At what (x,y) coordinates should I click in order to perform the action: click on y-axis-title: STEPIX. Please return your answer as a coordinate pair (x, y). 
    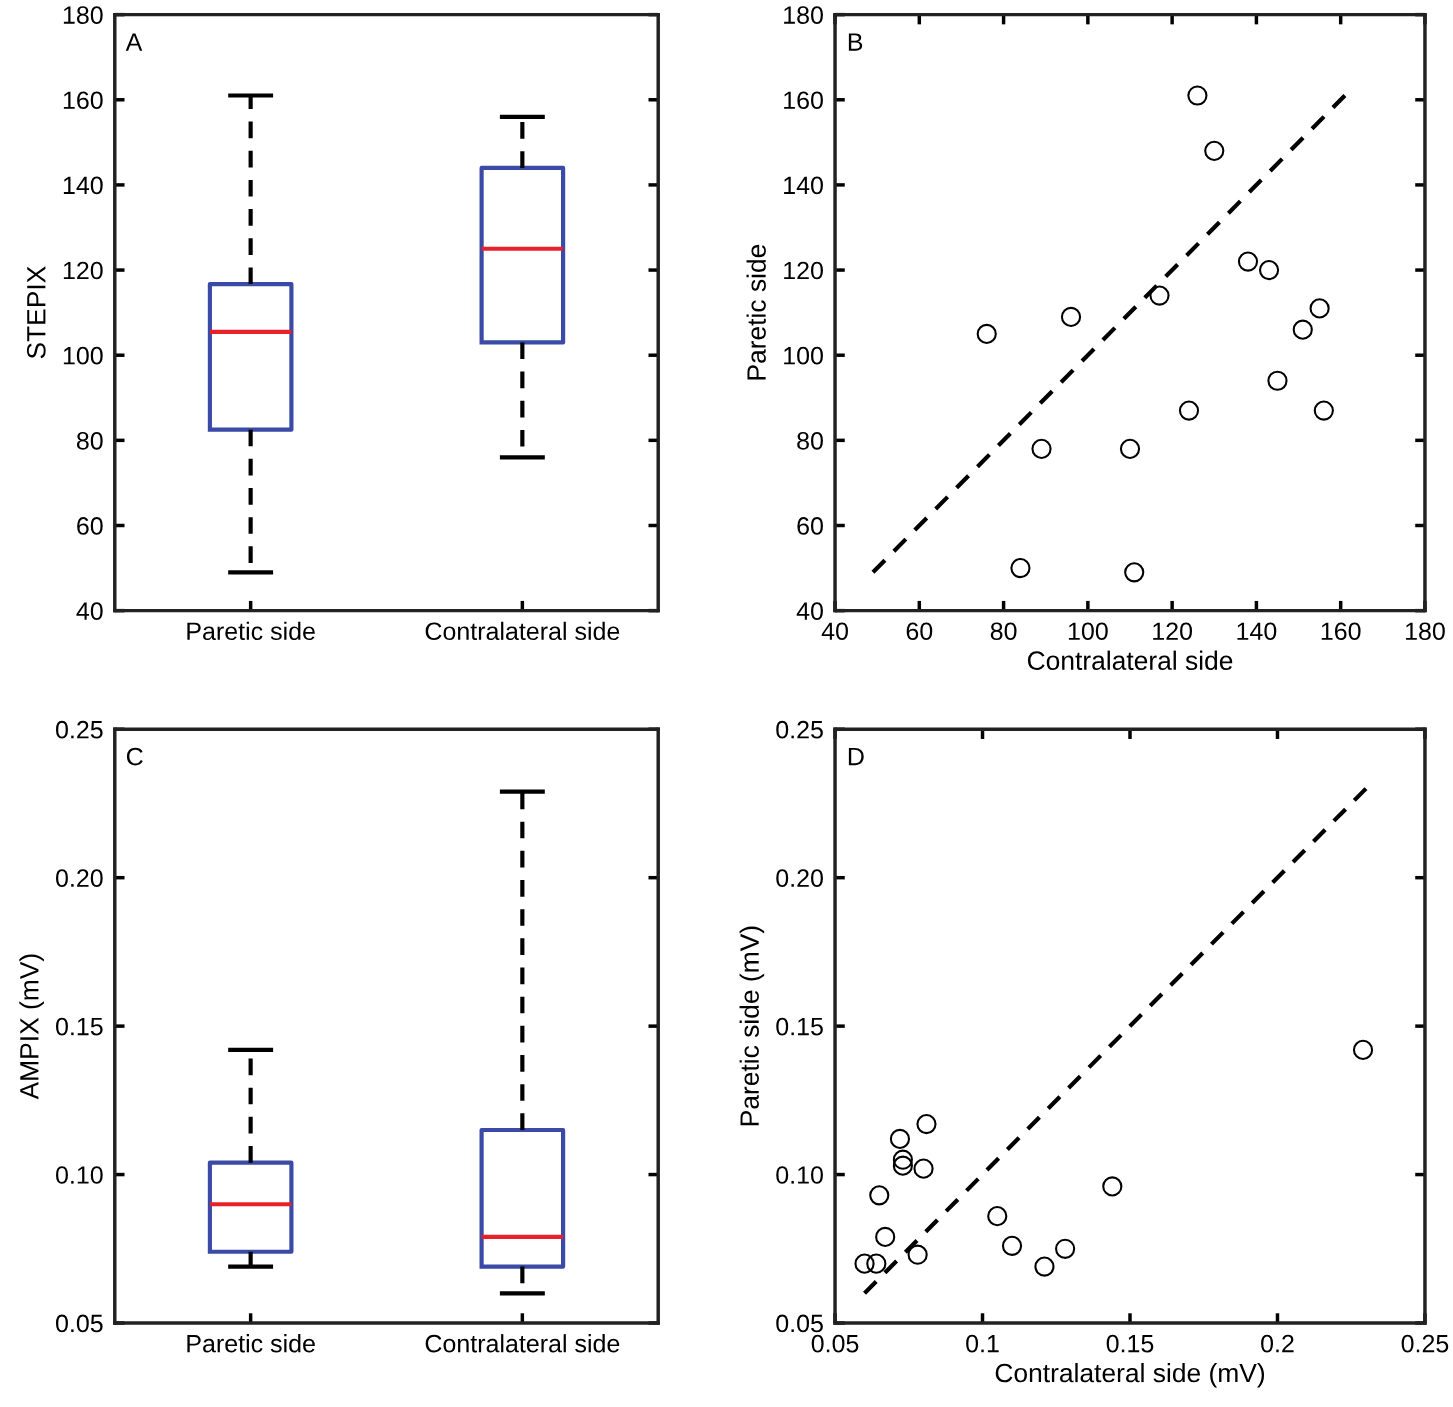
    Looking at the image, I should click on (36, 312).